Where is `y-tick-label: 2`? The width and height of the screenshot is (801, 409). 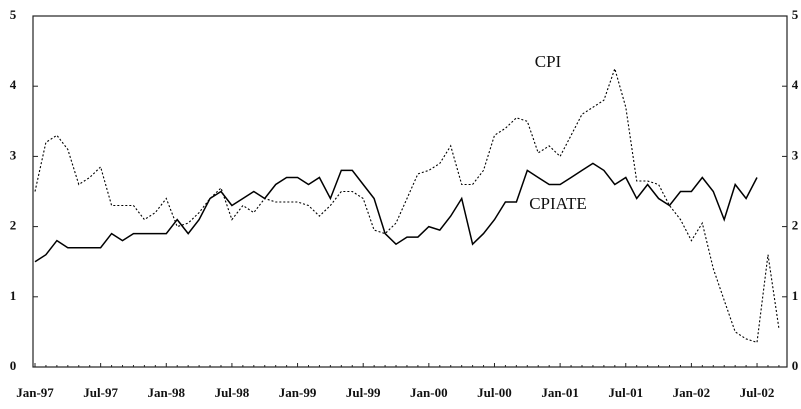
y-tick-label: 2 is located at coordinates (13, 225).